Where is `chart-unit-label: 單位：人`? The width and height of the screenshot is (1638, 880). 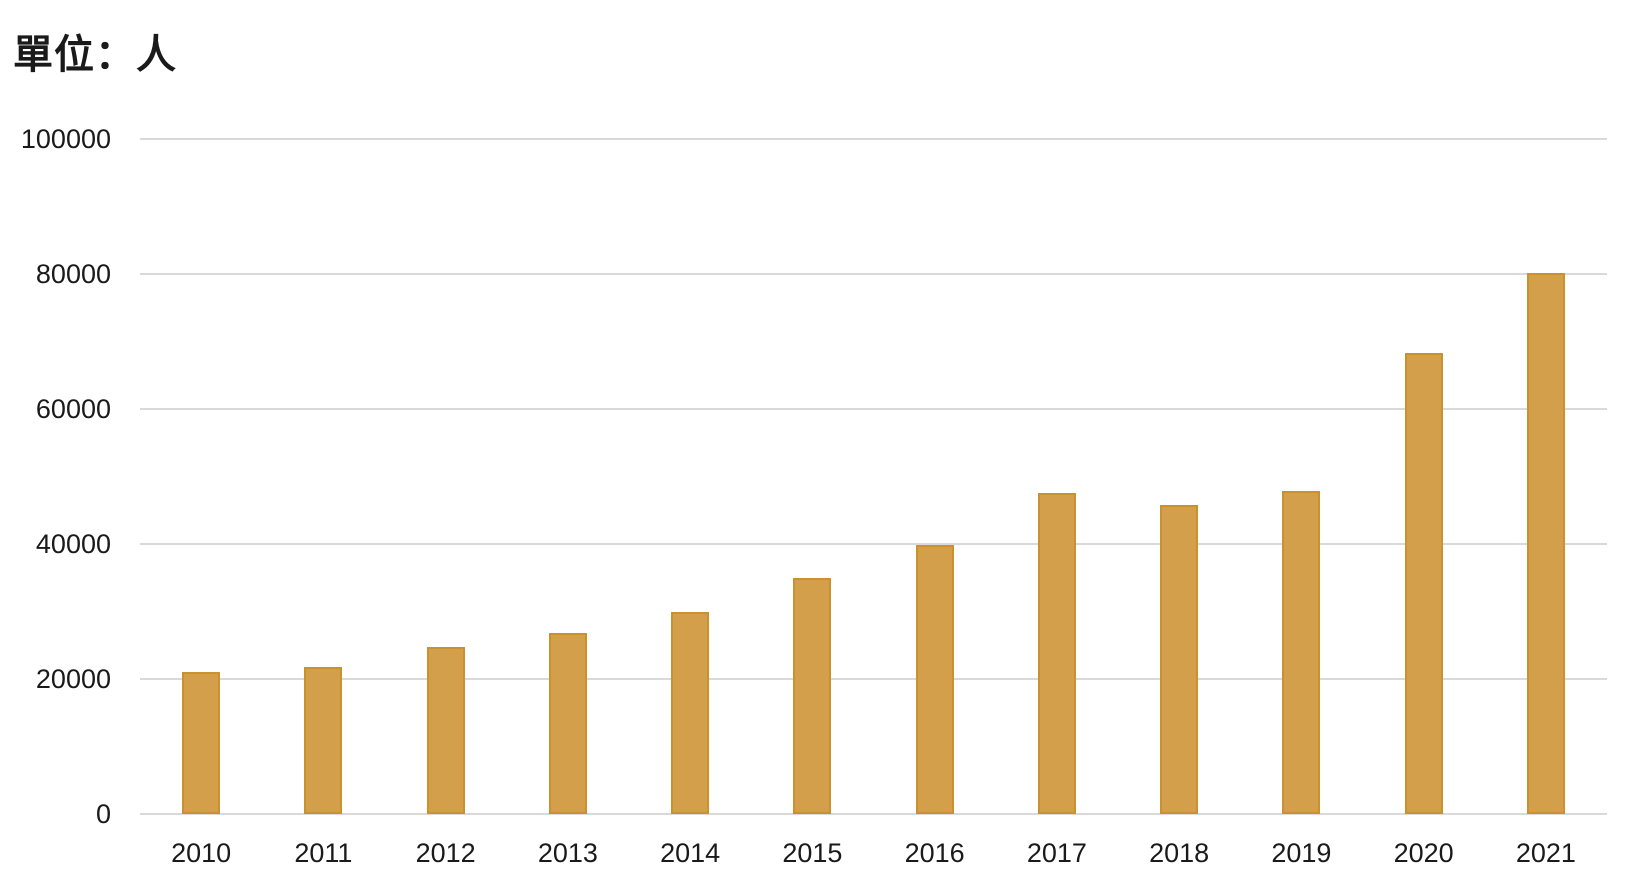 chart-unit-label: 單位：人 is located at coordinates (95, 55).